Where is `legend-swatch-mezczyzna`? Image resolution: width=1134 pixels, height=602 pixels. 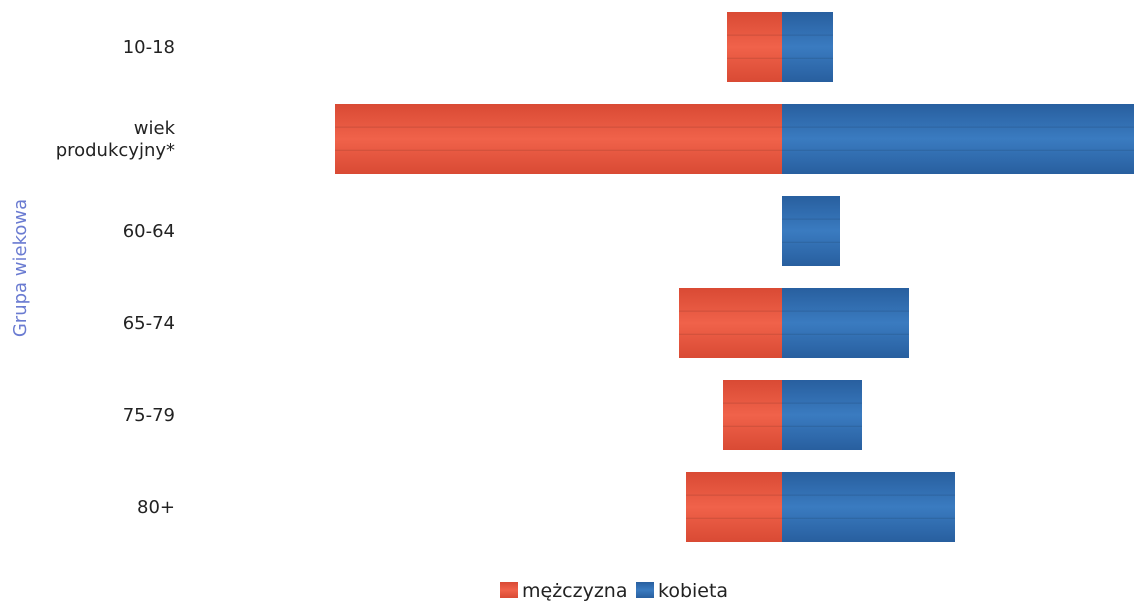 legend-swatch-mezczyzna is located at coordinates (509, 590).